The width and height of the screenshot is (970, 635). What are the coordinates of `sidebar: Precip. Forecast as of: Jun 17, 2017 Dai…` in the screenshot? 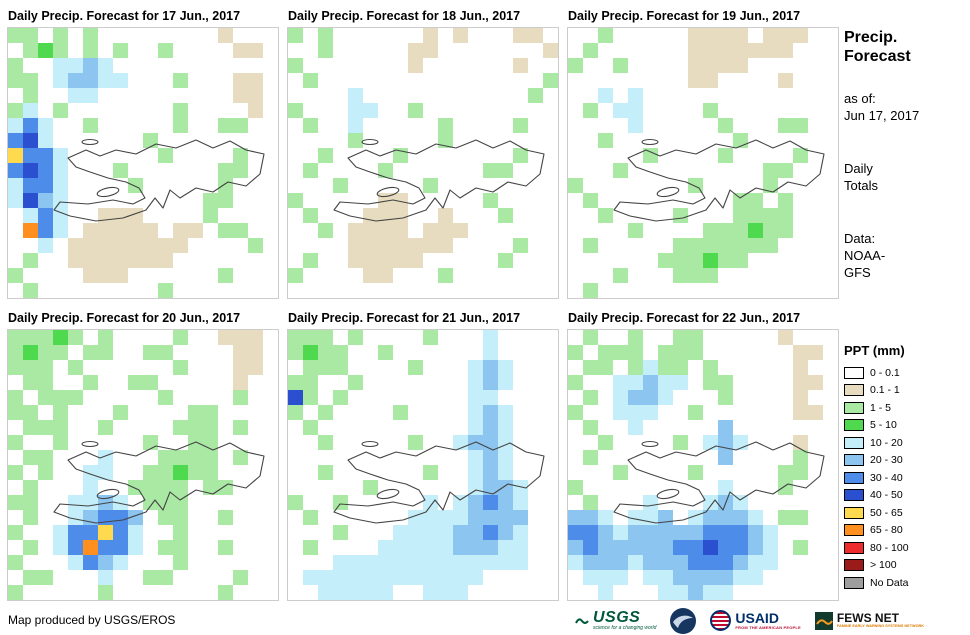 It's located at (905, 310).